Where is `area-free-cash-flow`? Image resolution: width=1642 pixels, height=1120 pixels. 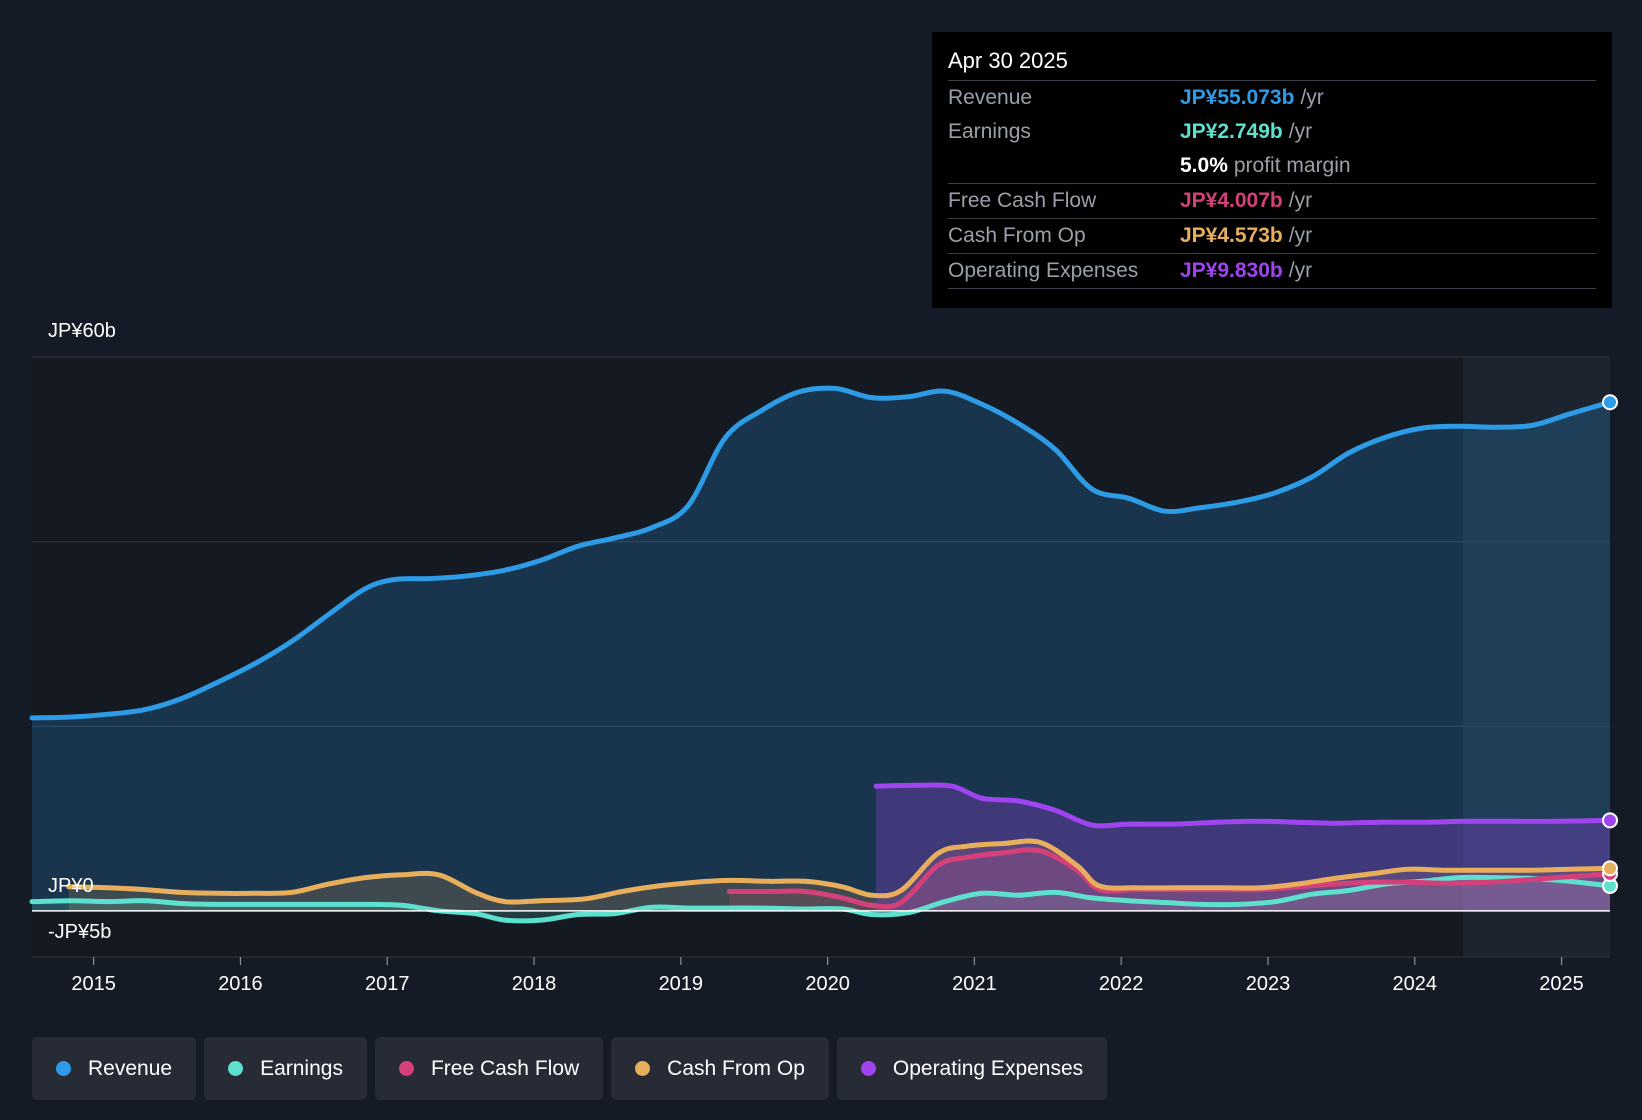
area-free-cash-flow is located at coordinates (1169, 880).